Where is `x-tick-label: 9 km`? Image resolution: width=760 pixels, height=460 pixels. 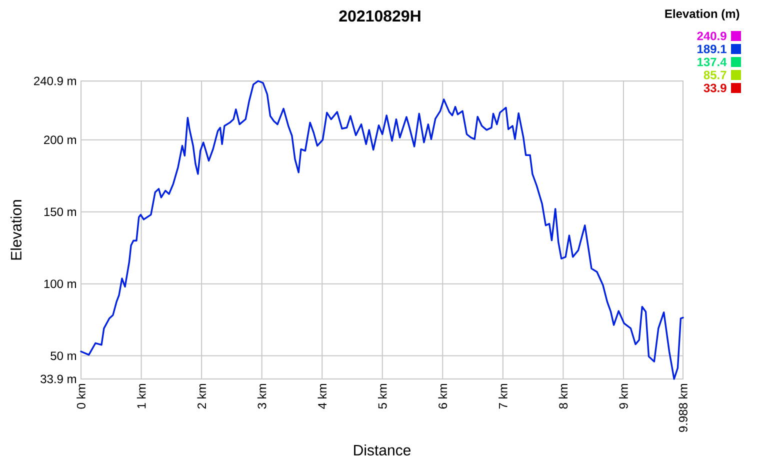 x-tick-label: 9 km is located at coordinates (623, 396).